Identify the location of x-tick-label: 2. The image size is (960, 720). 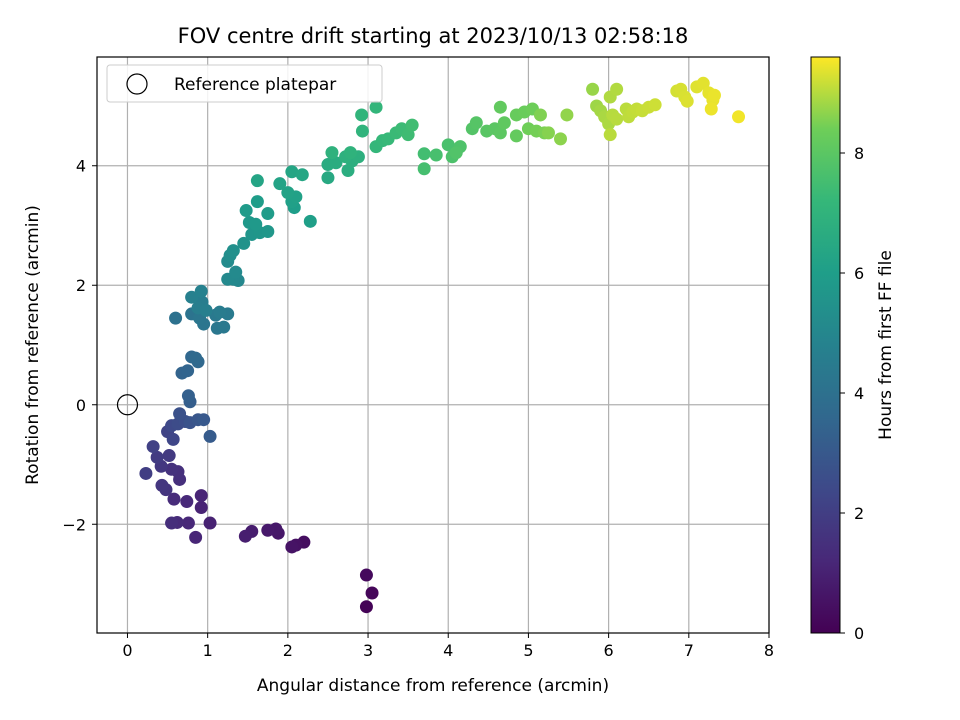
(288, 650).